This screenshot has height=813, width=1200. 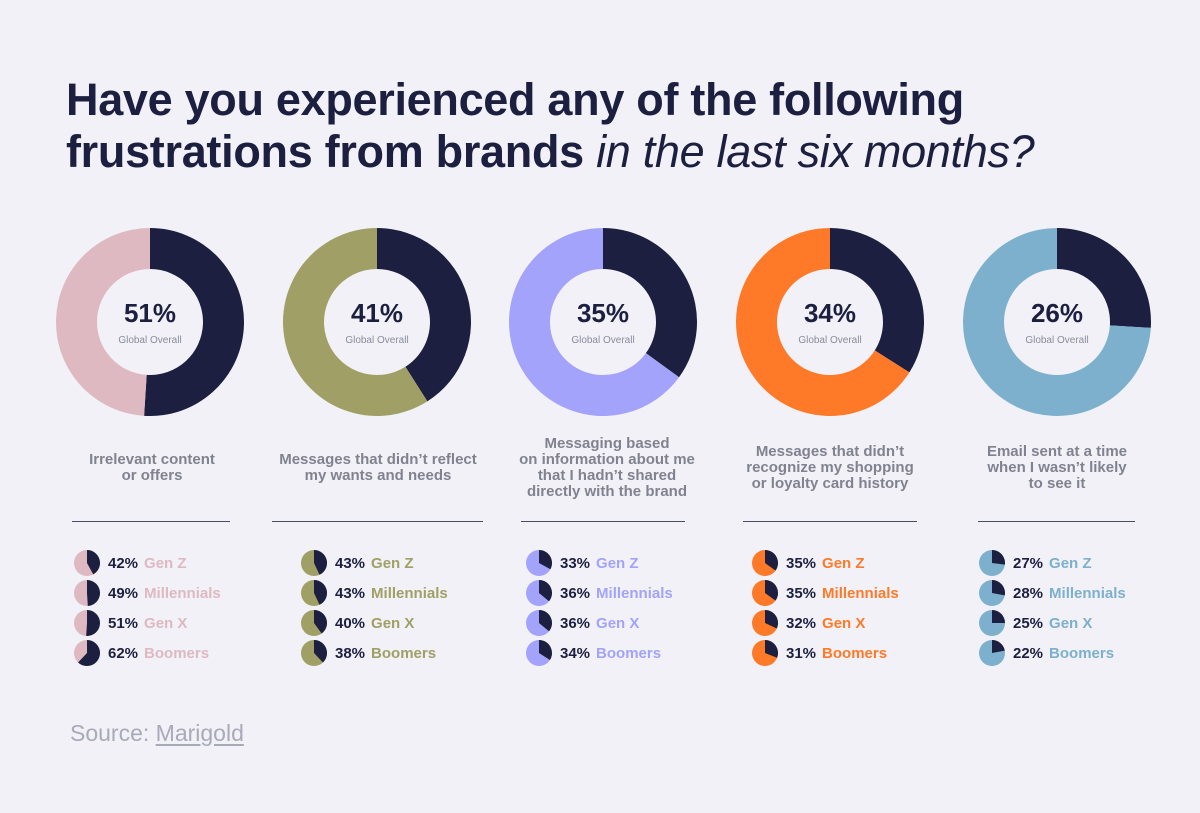 I want to click on source-note: Source: Marigold, so click(x=157, y=733).